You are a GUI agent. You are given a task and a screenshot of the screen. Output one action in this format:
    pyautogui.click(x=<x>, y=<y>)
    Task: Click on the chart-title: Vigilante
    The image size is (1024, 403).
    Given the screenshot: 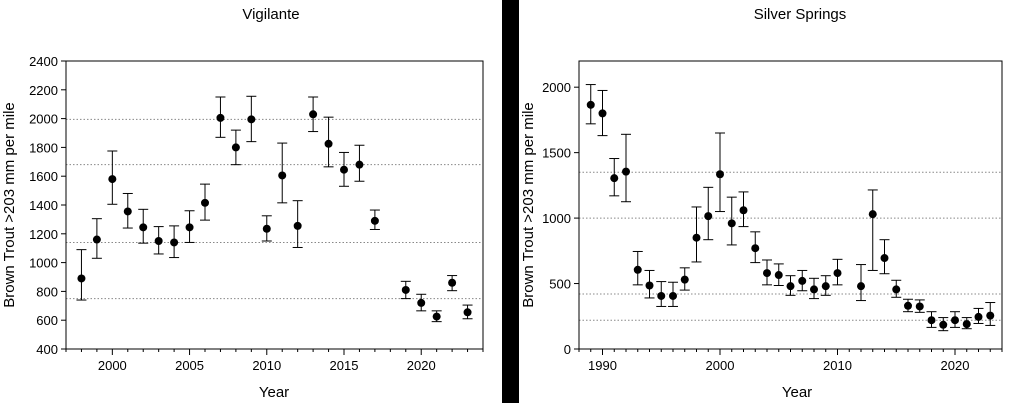 What is the action you would take?
    pyautogui.click(x=270, y=14)
    